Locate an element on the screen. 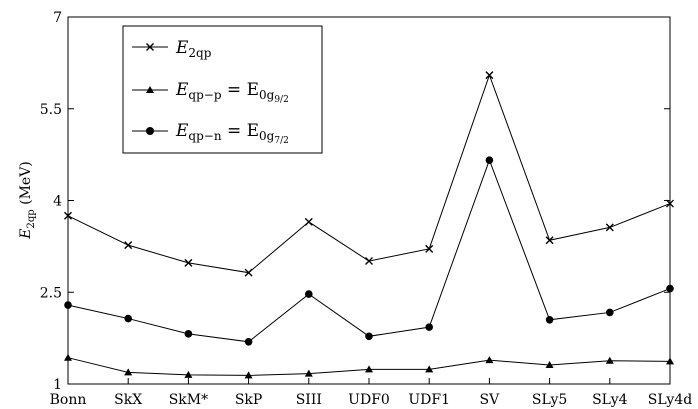 This screenshot has width=698, height=409. y-tick-label: 1 is located at coordinates (57, 385).